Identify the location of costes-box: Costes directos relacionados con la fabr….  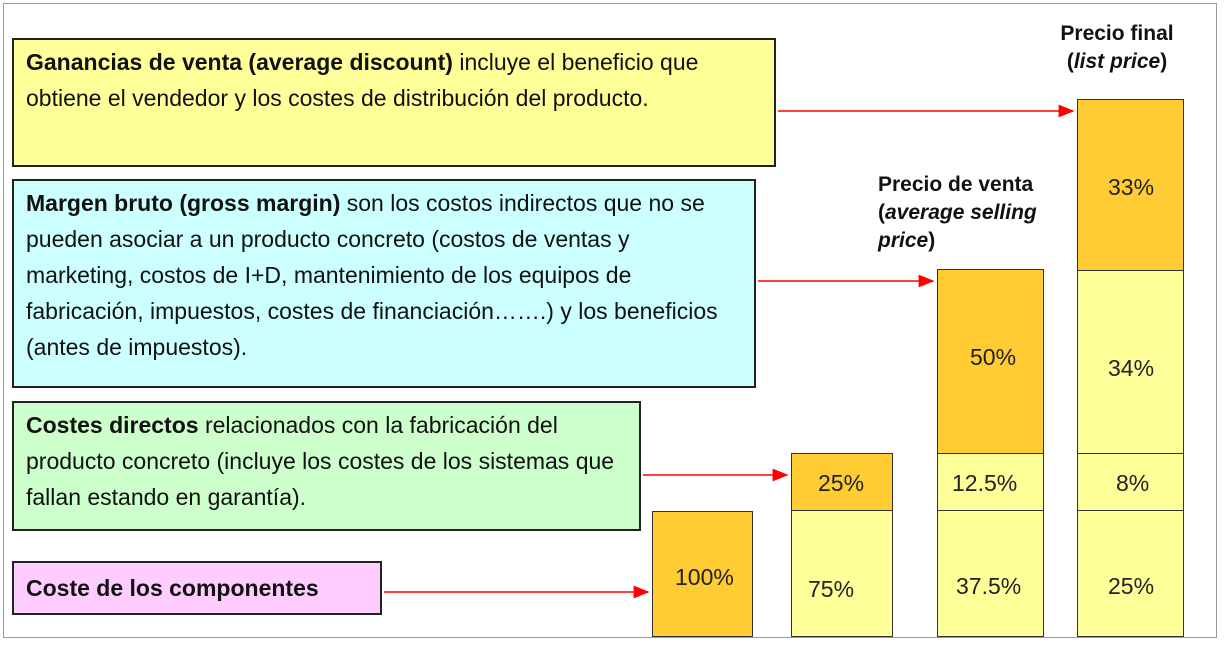
(326, 466).